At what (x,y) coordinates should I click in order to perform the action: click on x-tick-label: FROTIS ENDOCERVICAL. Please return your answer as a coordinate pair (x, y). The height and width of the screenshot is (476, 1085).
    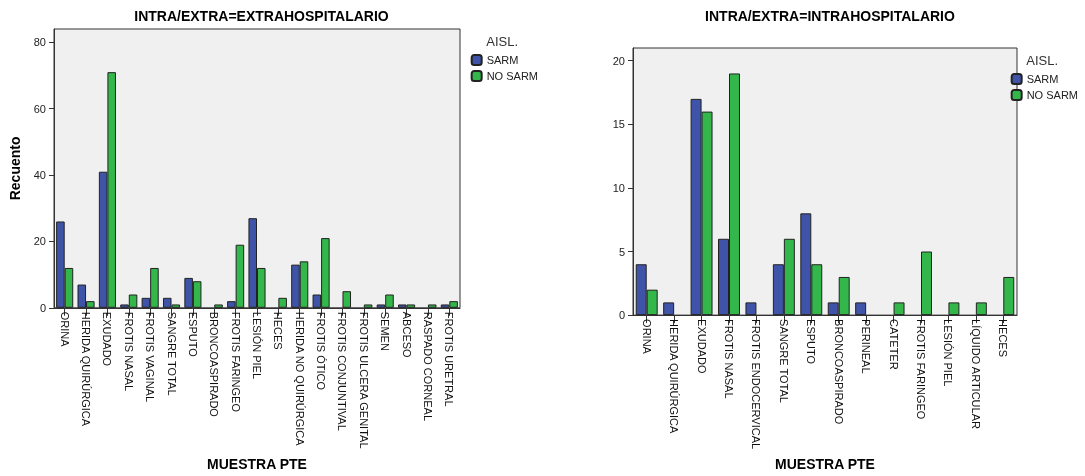
    Looking at the image, I should click on (756, 384).